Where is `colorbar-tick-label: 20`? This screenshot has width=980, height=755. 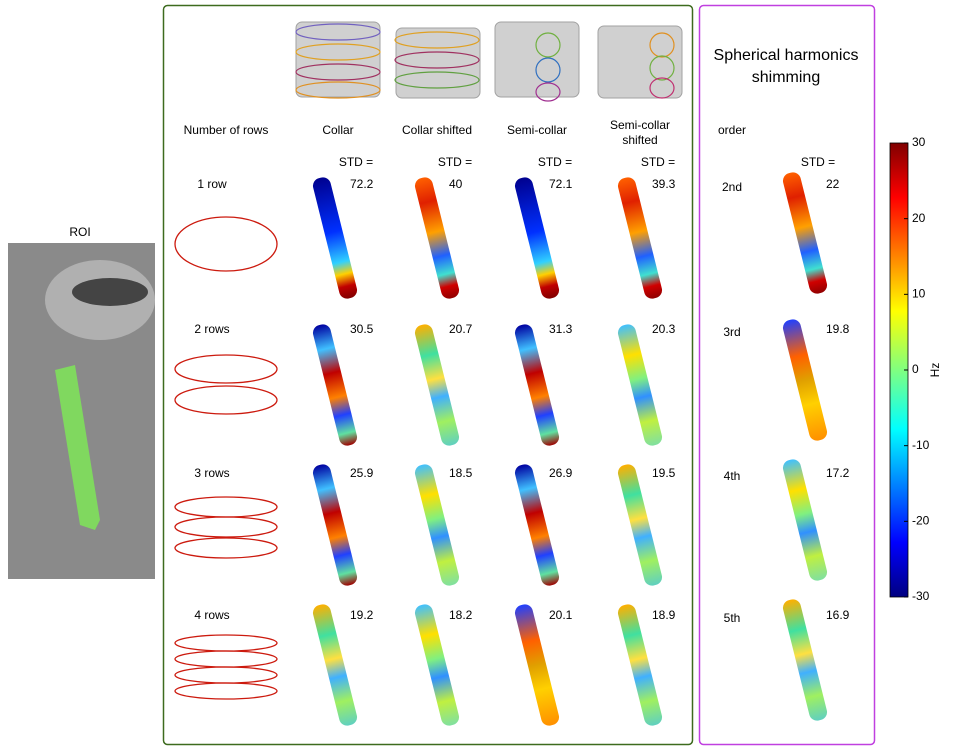
colorbar-tick-label: 20 is located at coordinates (919, 218).